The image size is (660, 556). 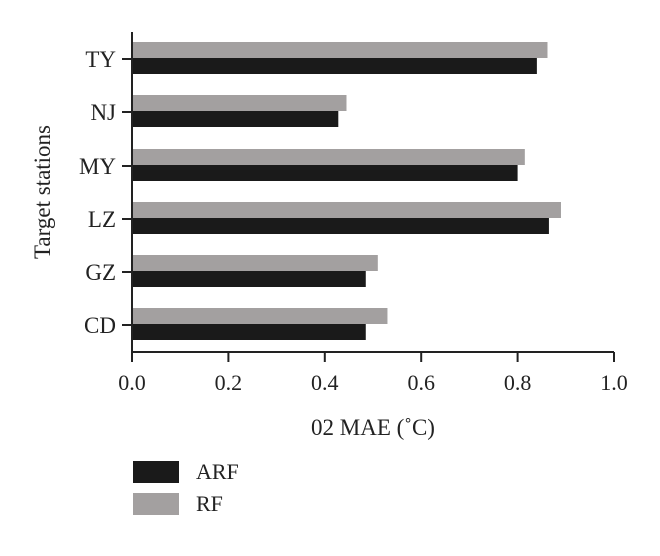 I want to click on bar-rf-lz, so click(x=347, y=210).